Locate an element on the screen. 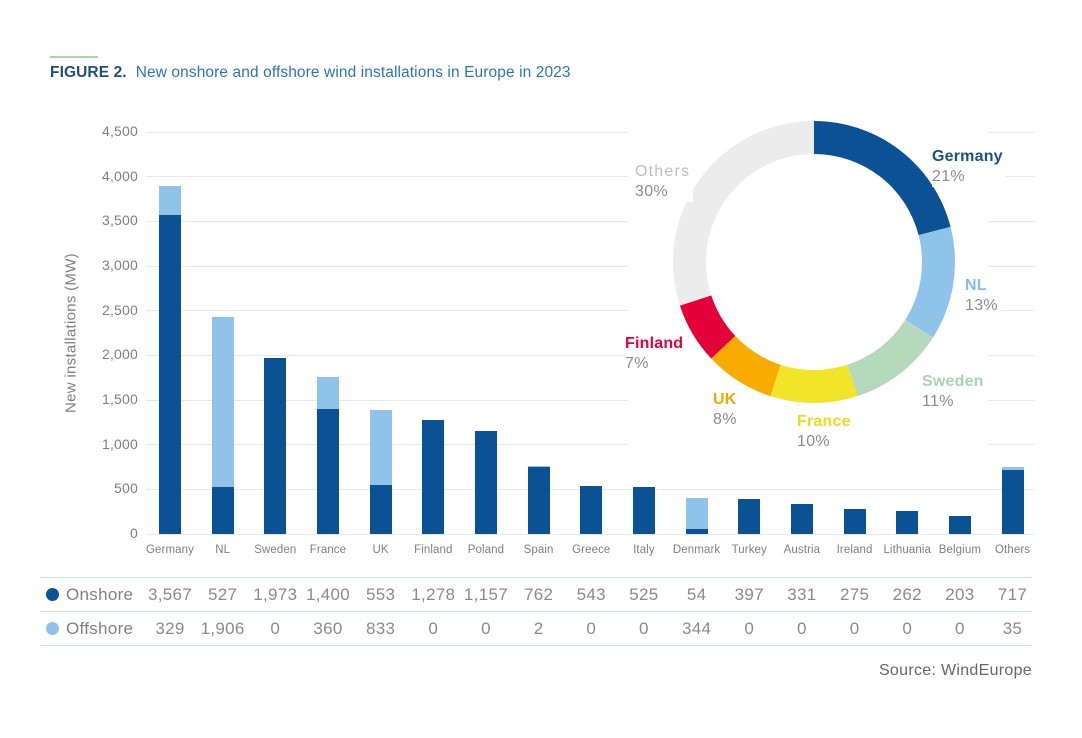 Image resolution: width=1082 pixels, height=738 pixels. table-value-onshore-ireland: 275 is located at coordinates (854, 594).